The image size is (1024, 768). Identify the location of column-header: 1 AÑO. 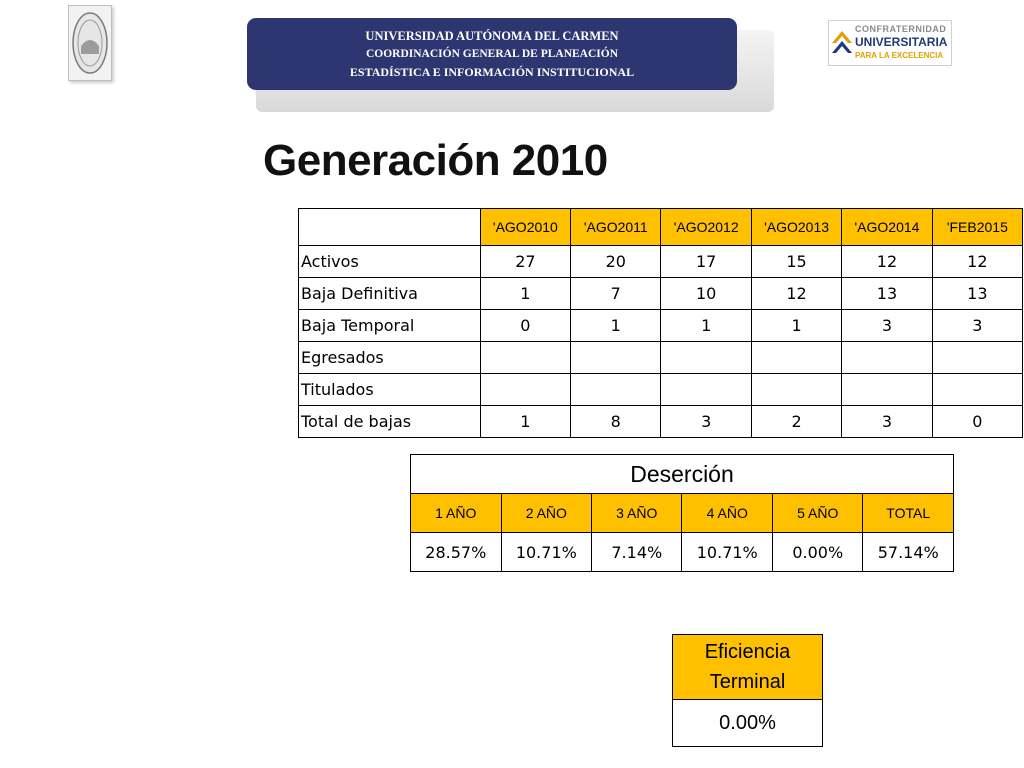
(456, 513).